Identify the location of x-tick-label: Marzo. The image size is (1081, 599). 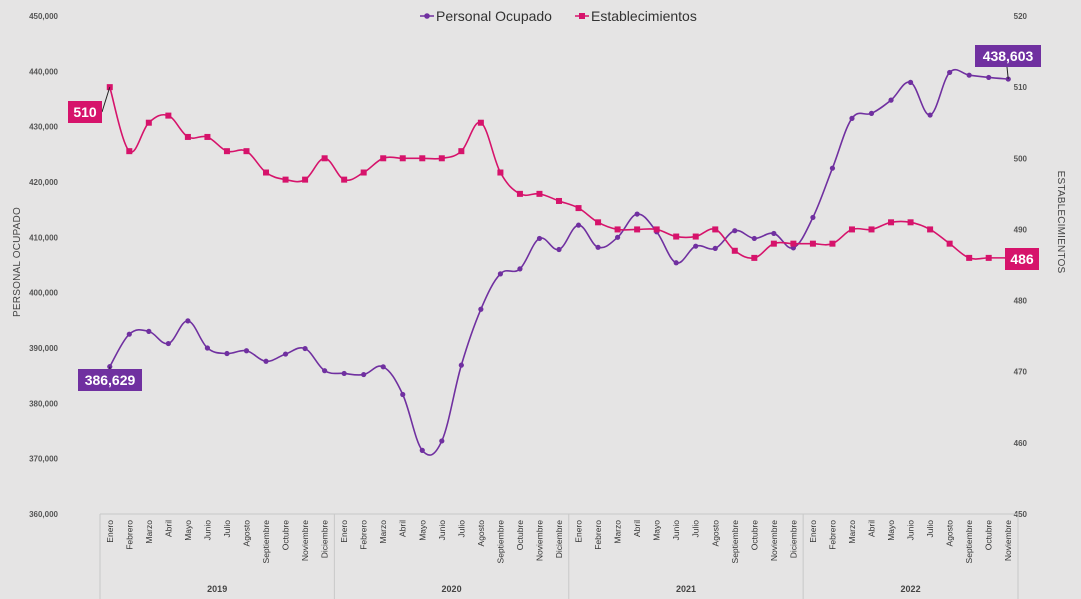
(618, 532).